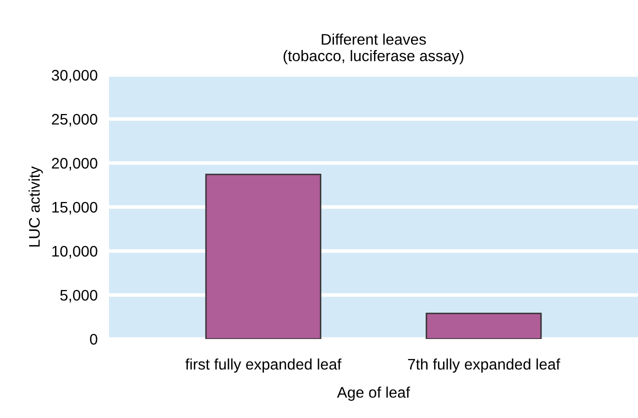 Image resolution: width=638 pixels, height=418 pixels. What do you see at coordinates (374, 49) in the screenshot?
I see `chart-title: Different leaves (tobacco, luciferase assay)` at bounding box center [374, 49].